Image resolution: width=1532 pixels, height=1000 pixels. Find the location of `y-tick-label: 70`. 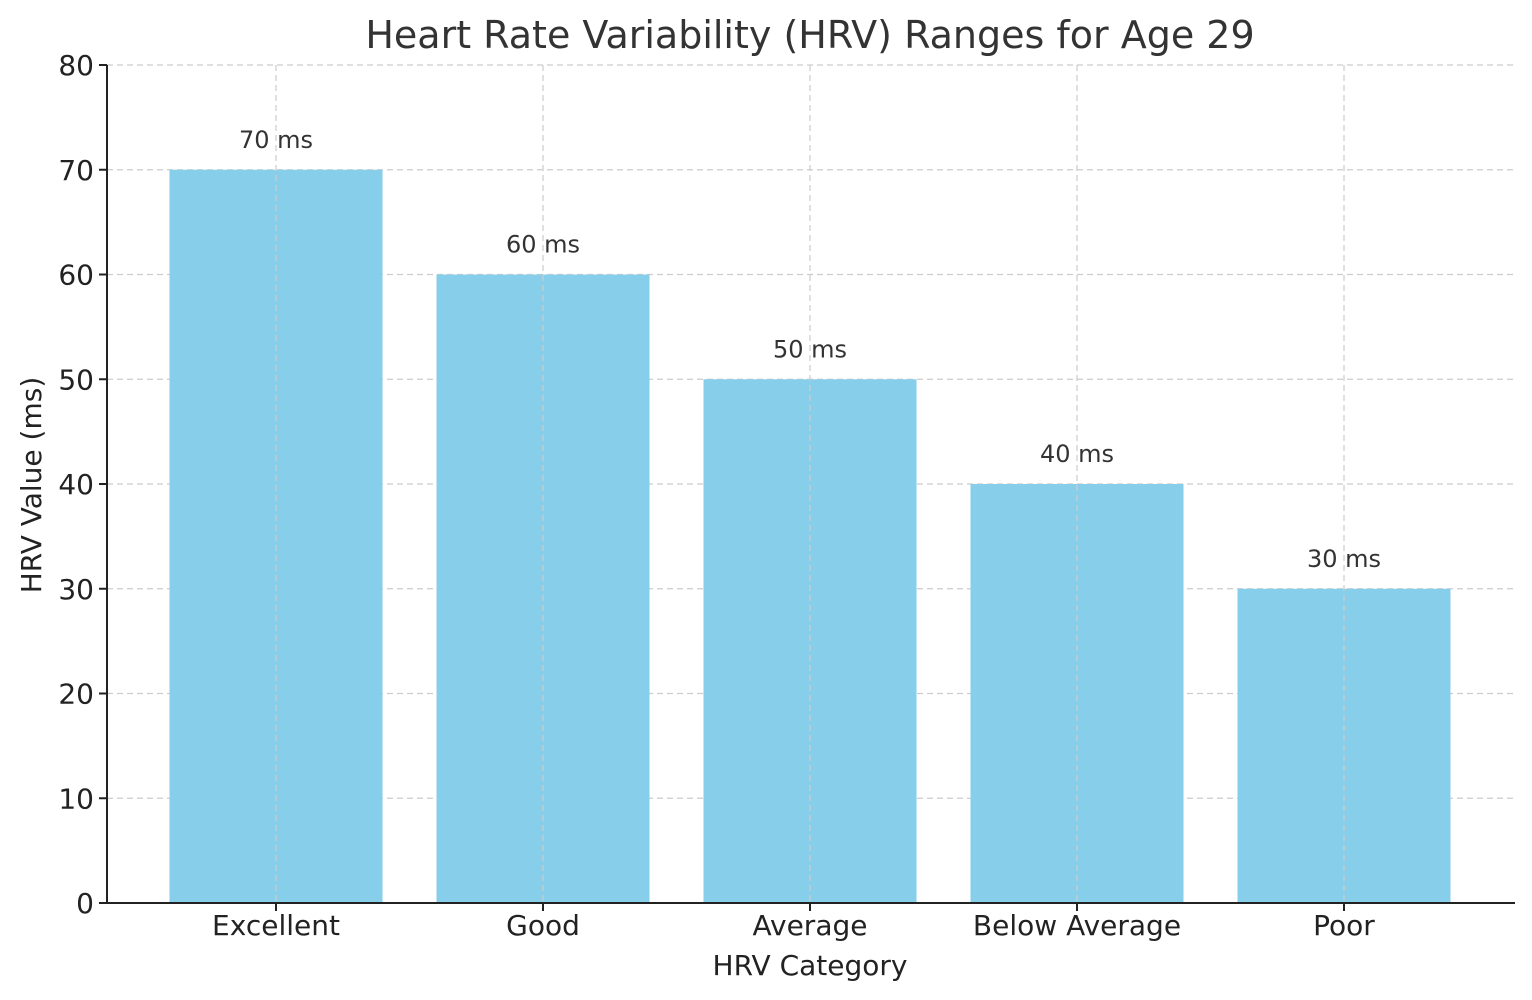

y-tick-label: 70 is located at coordinates (76, 170).